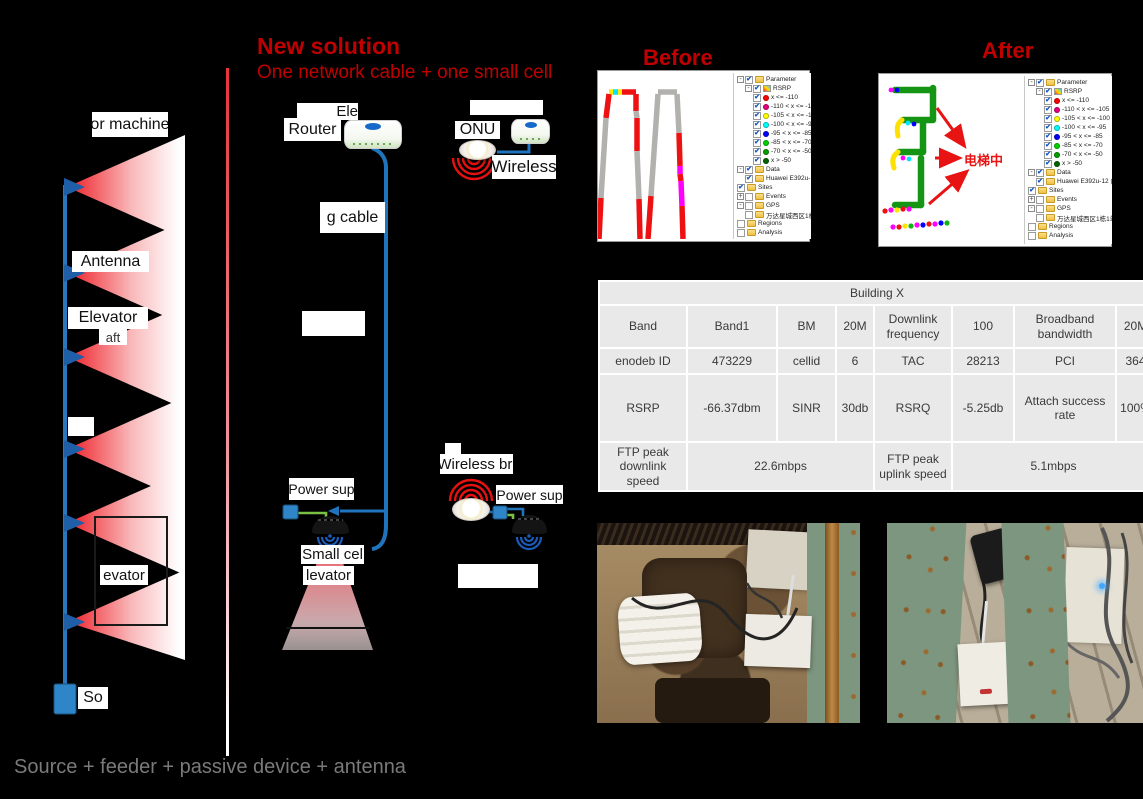  Describe the element at coordinates (412, 395) in the screenshot. I see `new-solution-cabling` at that location.